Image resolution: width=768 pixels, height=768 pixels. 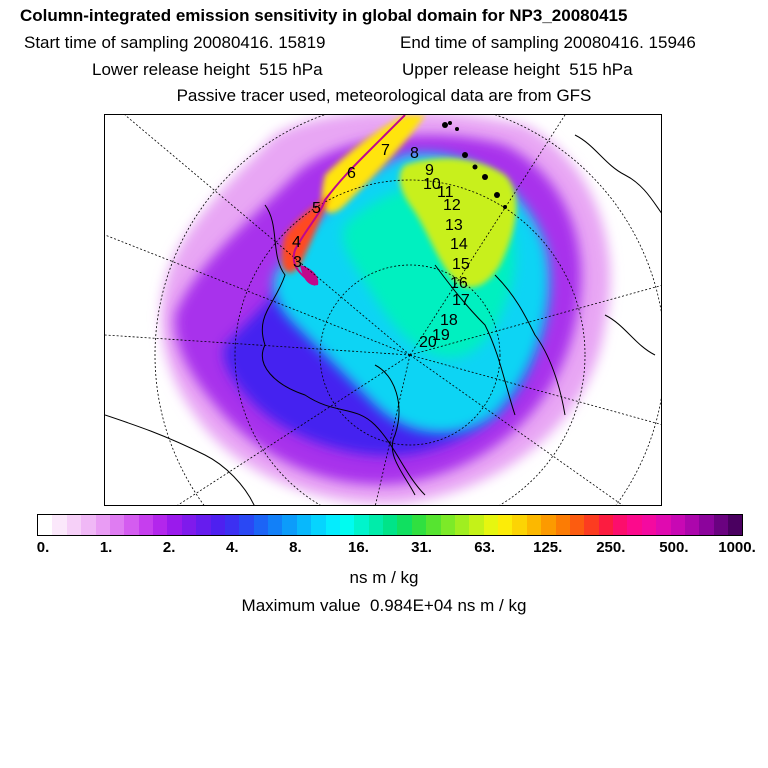 I want to click on trajectory-label: 11, so click(x=445, y=192).